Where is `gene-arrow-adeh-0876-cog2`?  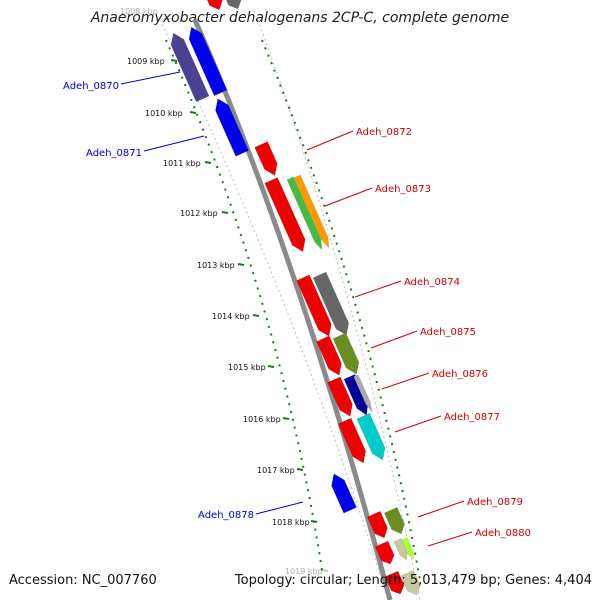 gene-arrow-adeh-0876-cog2 is located at coordinates (364, 394).